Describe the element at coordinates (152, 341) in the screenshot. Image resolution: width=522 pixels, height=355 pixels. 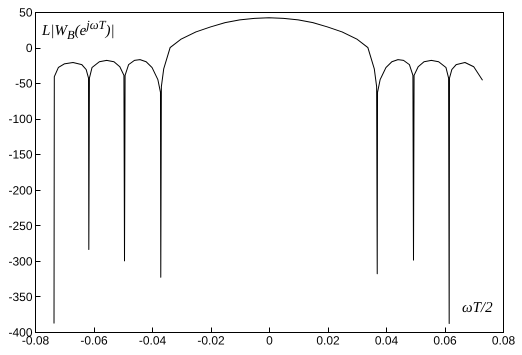
I see `x-tick-label: -0.04` at that location.